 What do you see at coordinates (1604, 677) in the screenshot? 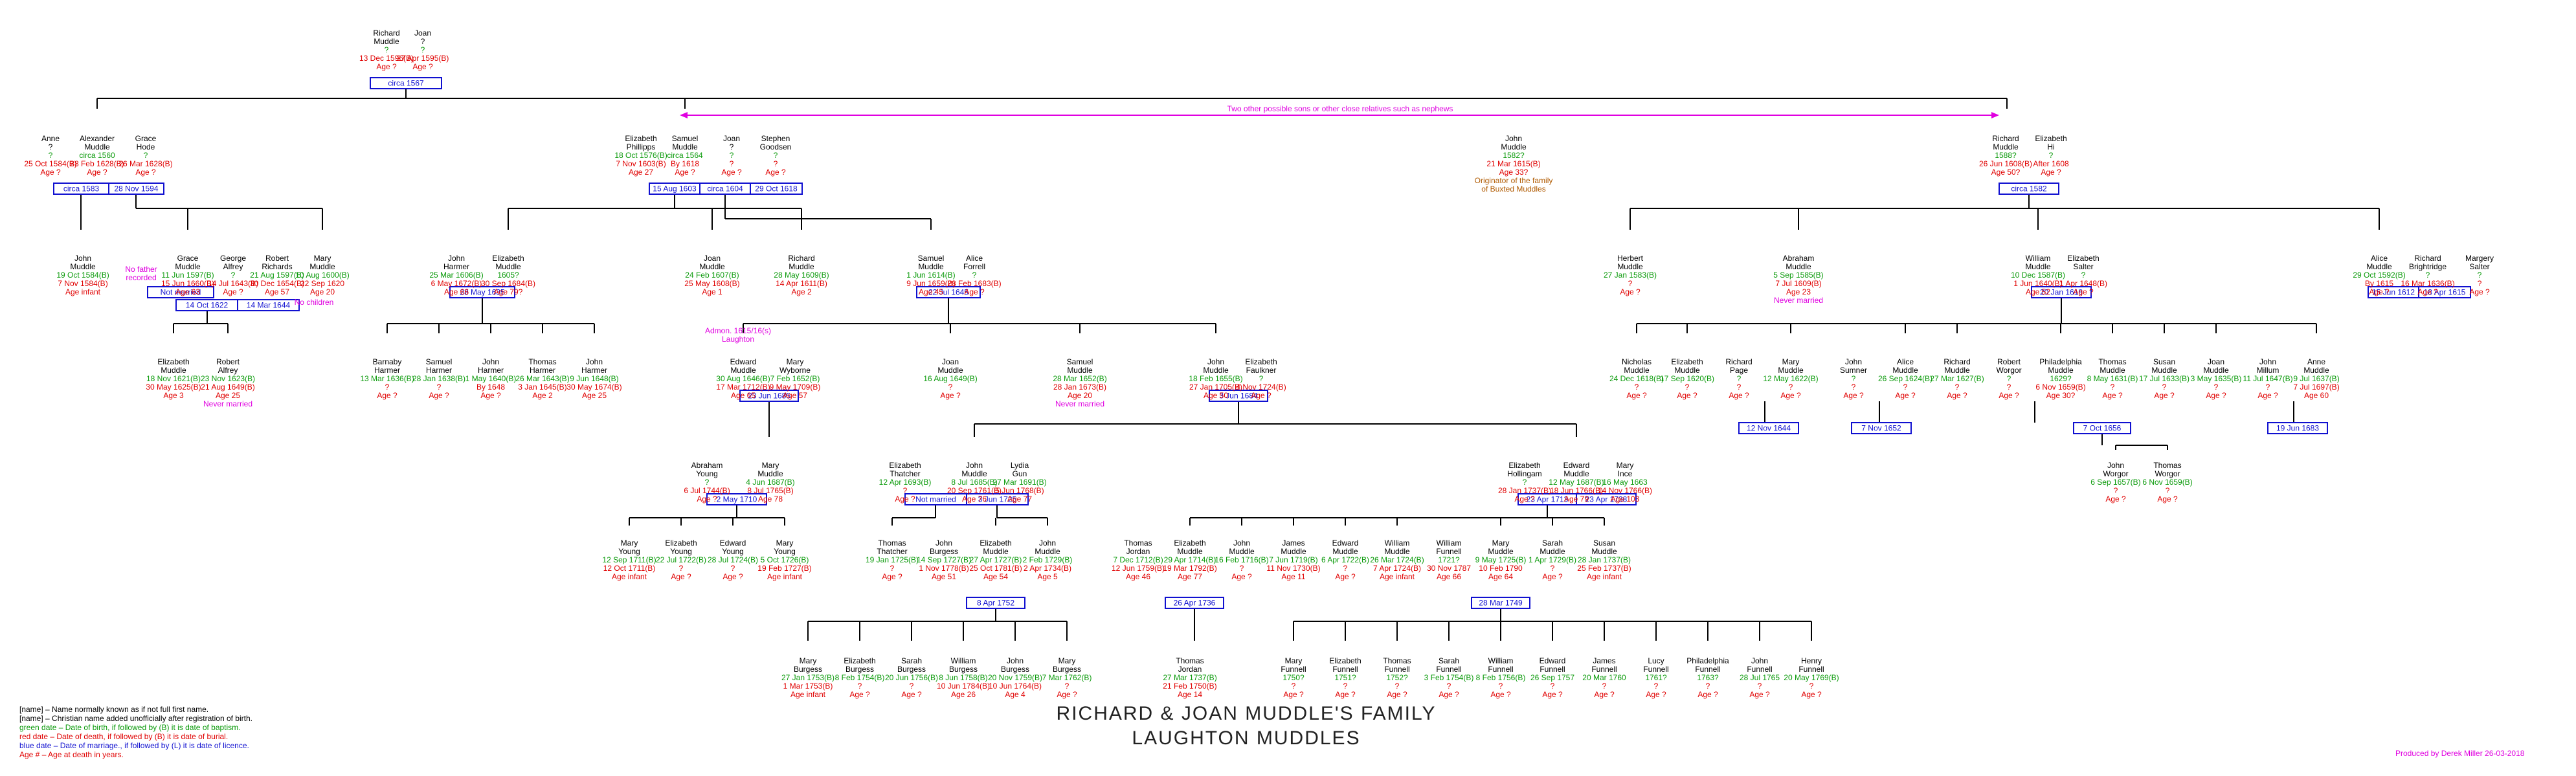
I see `person-line: 20 Mar 1760` at bounding box center [1604, 677].